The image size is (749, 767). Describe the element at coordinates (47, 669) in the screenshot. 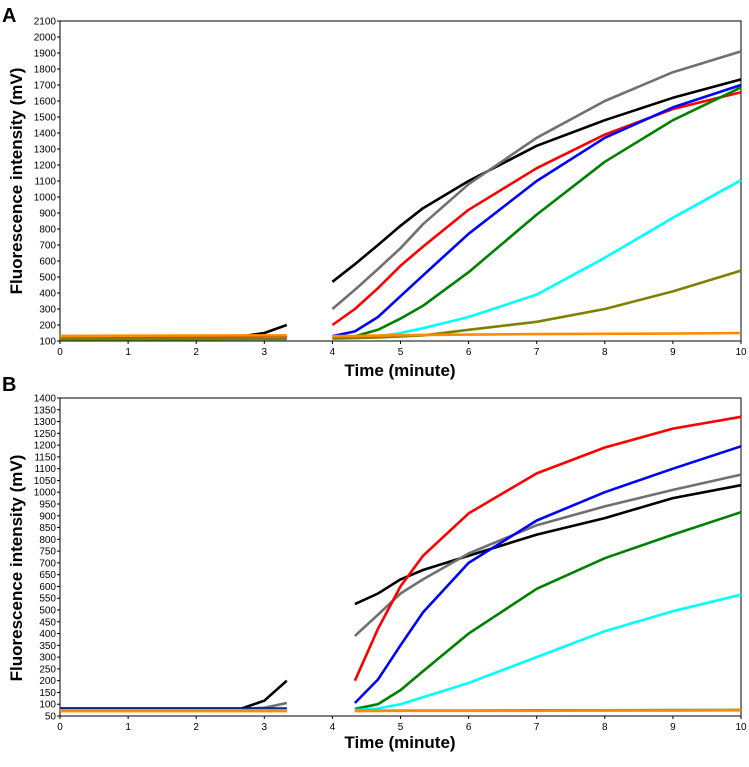

I see `panel-b-y-tick-label: 250` at that location.